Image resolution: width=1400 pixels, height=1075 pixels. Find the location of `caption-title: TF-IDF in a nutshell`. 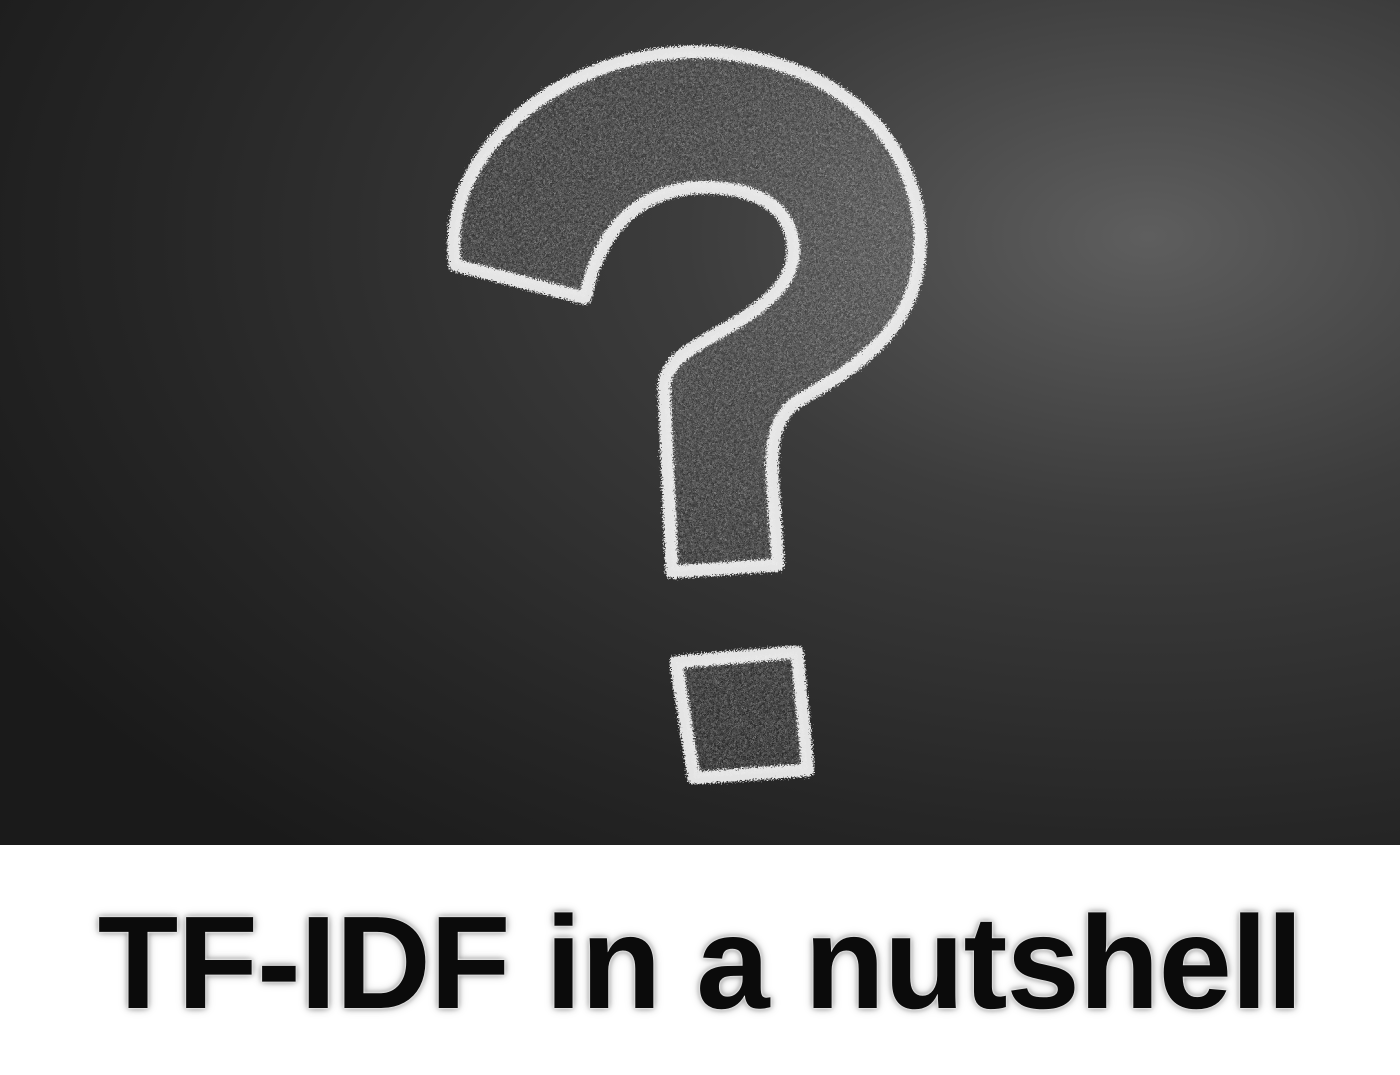

caption-title: TF-IDF in a nutshell is located at coordinates (700, 962).